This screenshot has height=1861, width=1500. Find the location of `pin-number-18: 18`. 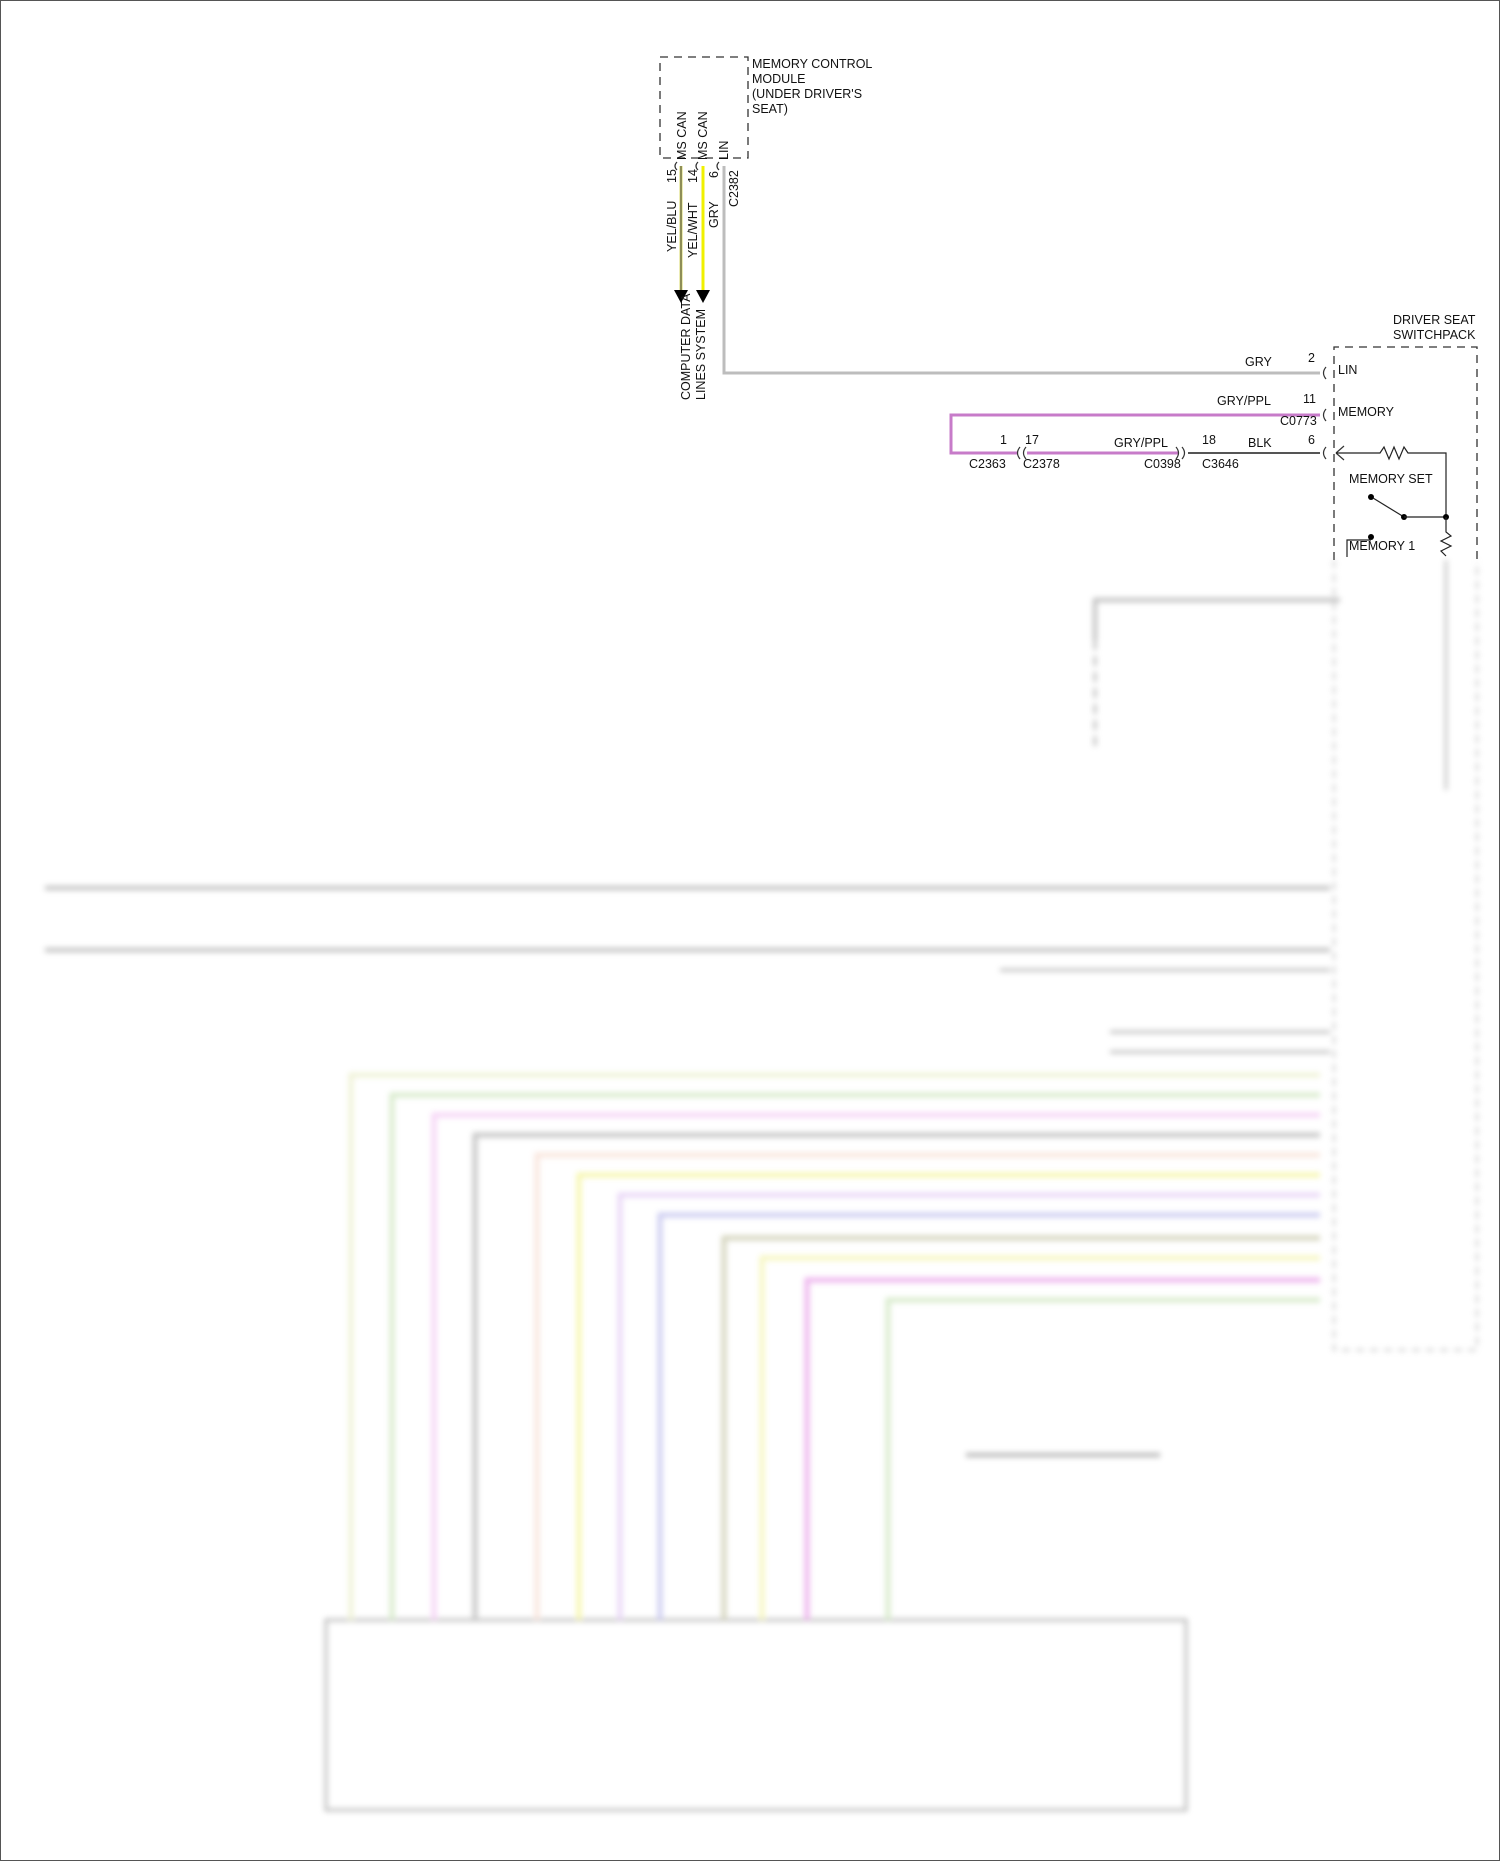

pin-number-18: 18 is located at coordinates (1209, 440).